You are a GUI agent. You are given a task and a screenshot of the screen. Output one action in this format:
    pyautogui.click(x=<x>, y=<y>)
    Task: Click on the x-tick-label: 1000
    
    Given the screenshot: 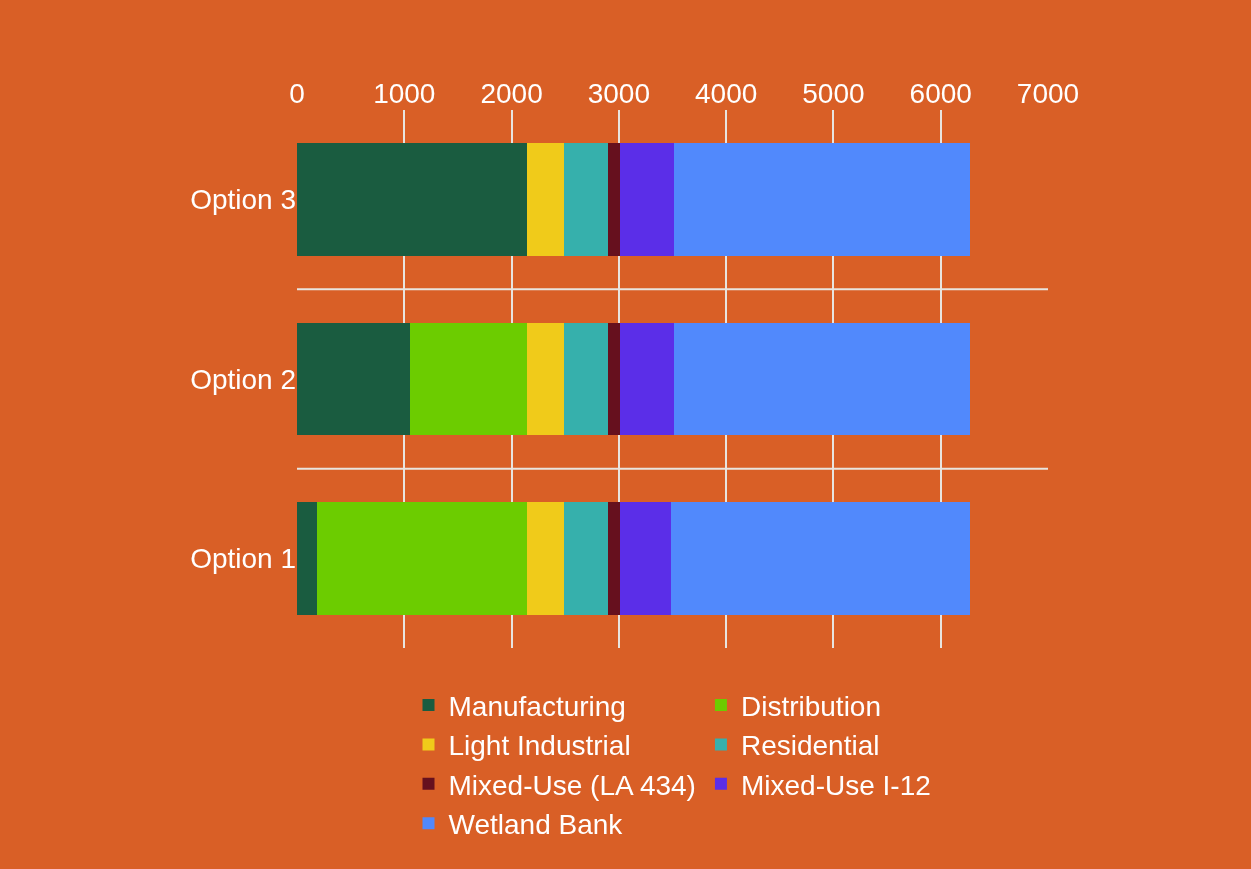 What is the action you would take?
    pyautogui.click(x=404, y=94)
    